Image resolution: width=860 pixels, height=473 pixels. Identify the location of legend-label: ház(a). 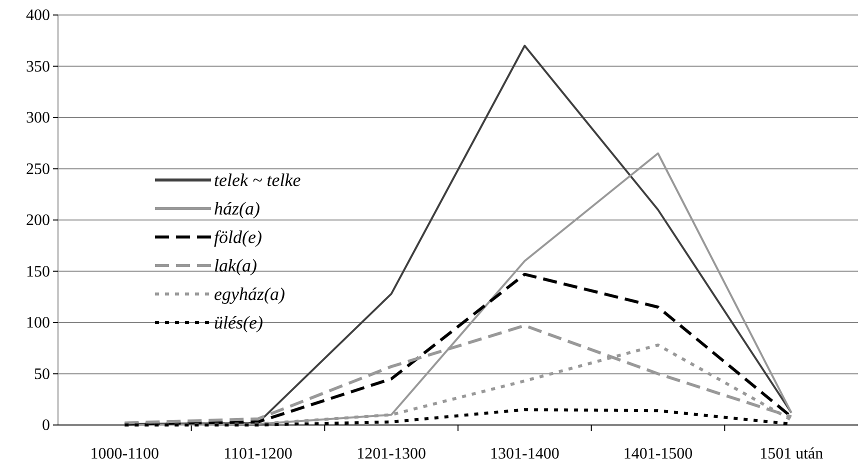
(237, 208).